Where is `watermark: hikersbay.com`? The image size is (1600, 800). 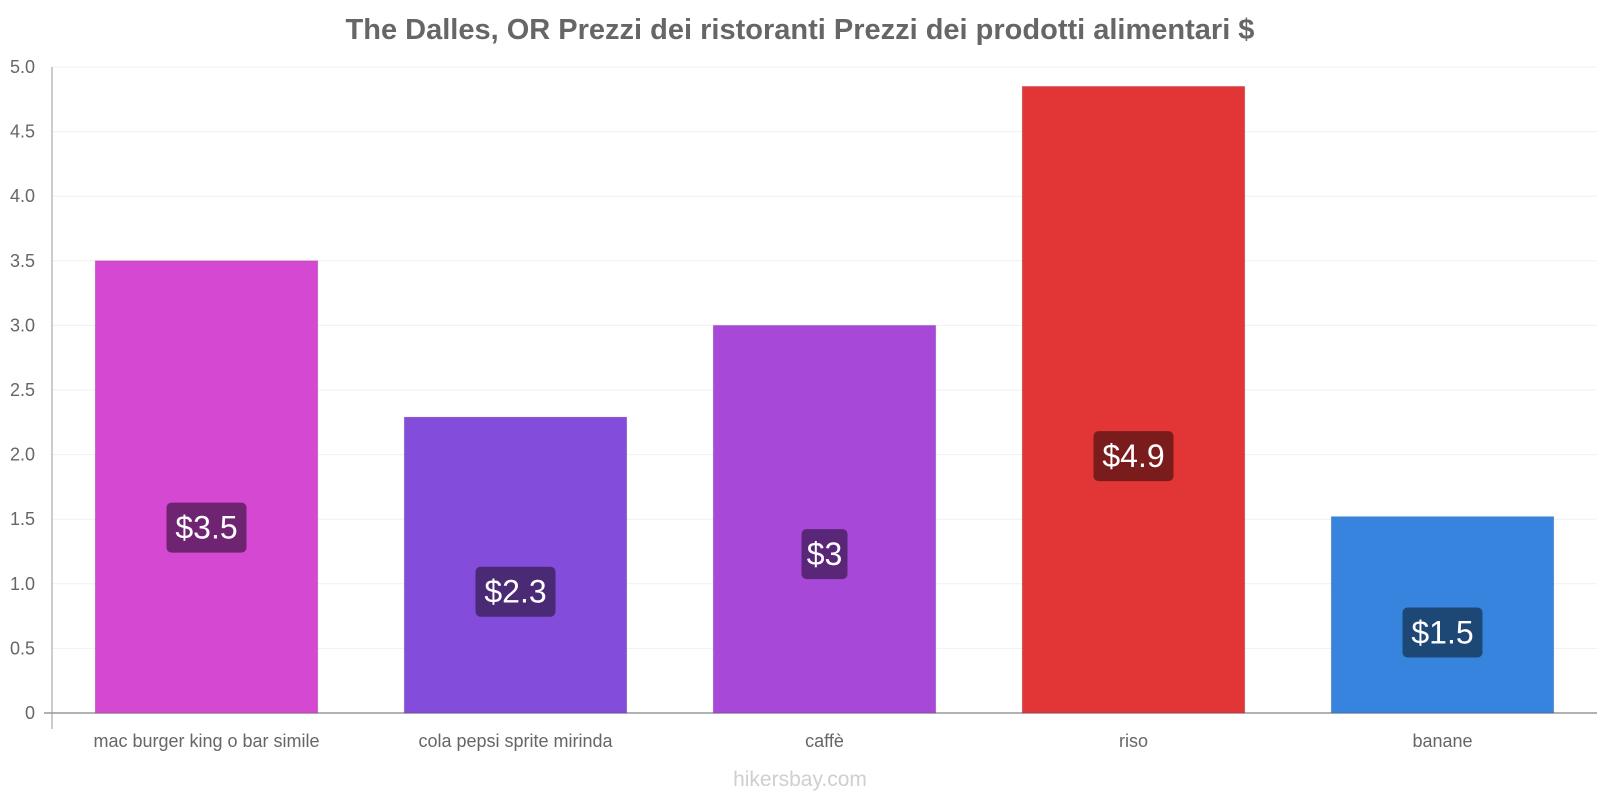
watermark: hikersbay.com is located at coordinates (800, 779).